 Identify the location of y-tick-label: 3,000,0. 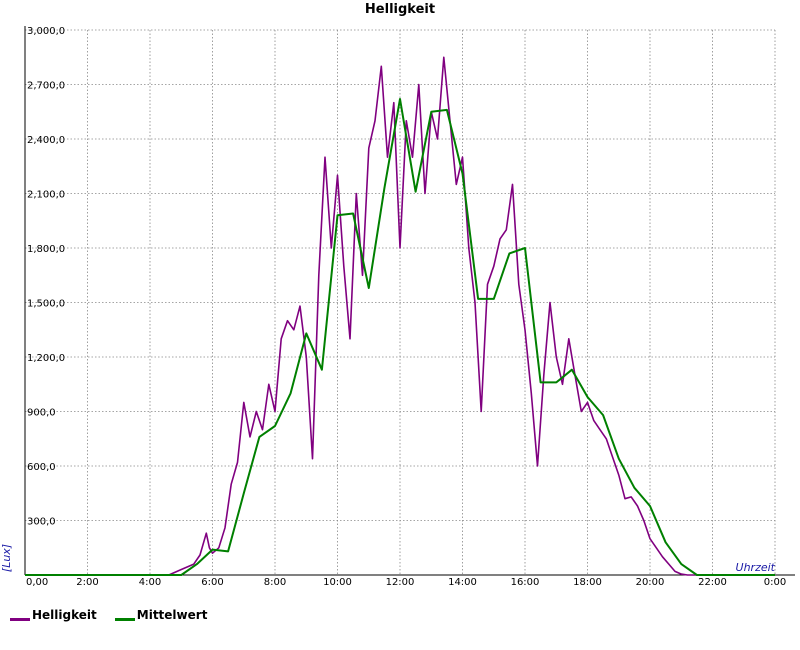
(46, 31).